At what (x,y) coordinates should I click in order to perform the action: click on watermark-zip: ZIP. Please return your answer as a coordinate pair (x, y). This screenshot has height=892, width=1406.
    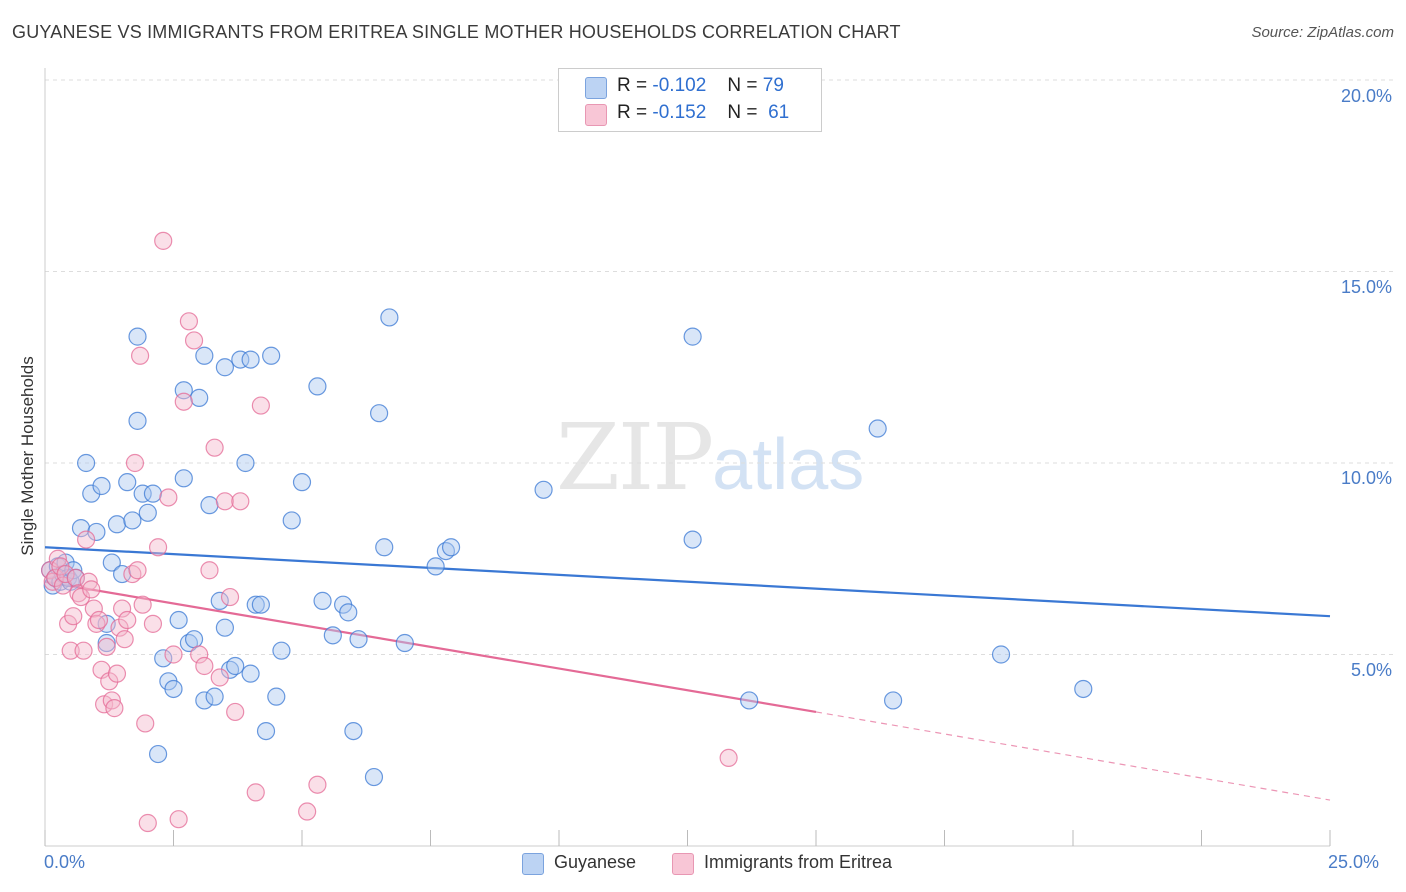
    Looking at the image, I should click on (635, 457).